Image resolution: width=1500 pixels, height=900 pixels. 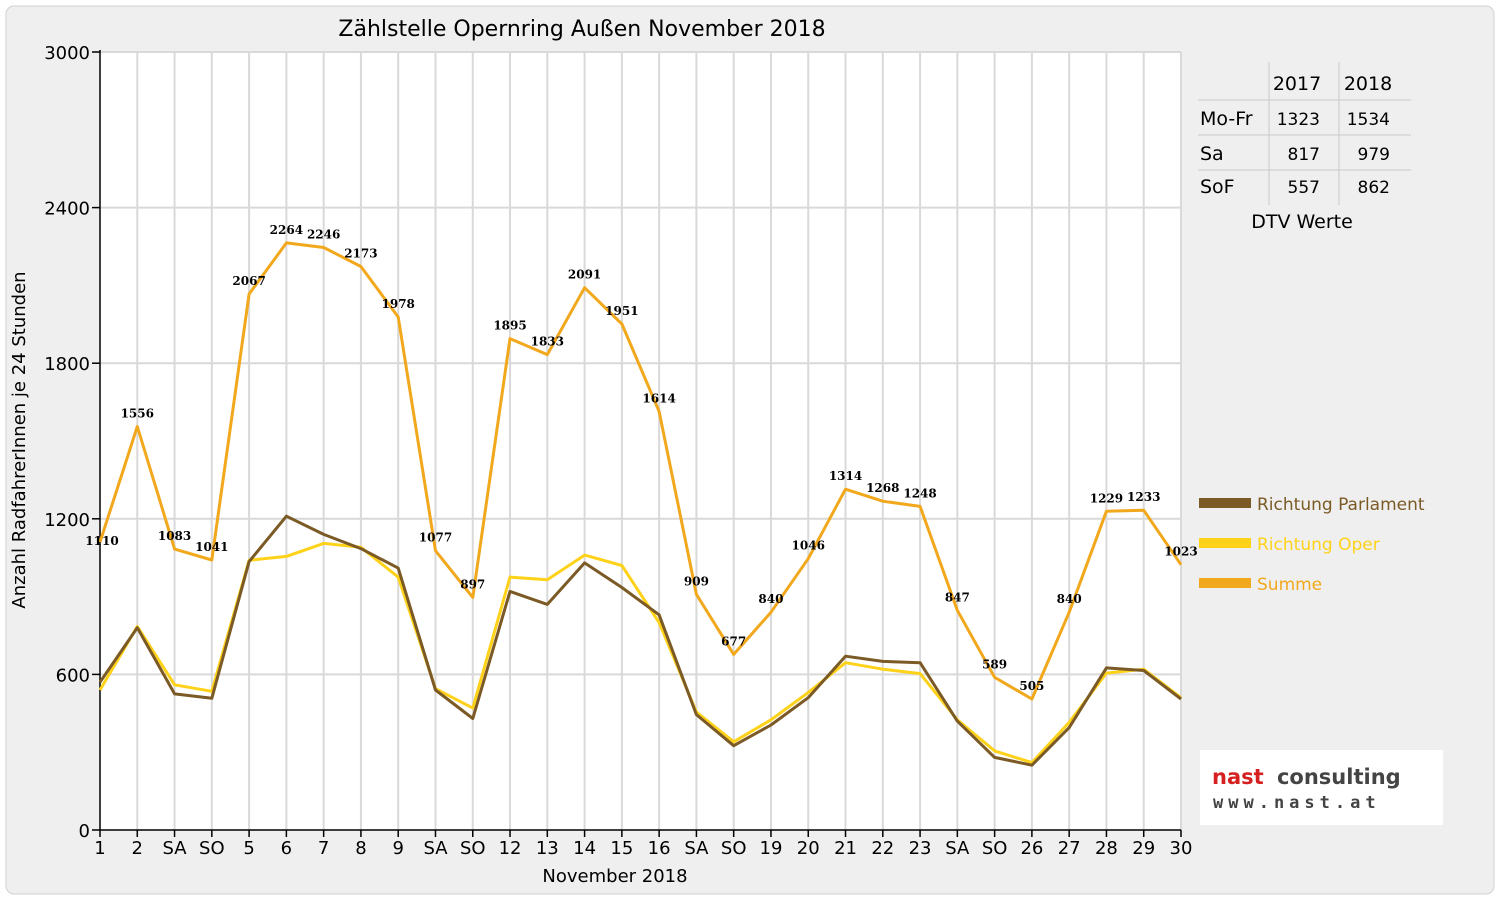 I want to click on table-cell: 1323, so click(x=1298, y=120).